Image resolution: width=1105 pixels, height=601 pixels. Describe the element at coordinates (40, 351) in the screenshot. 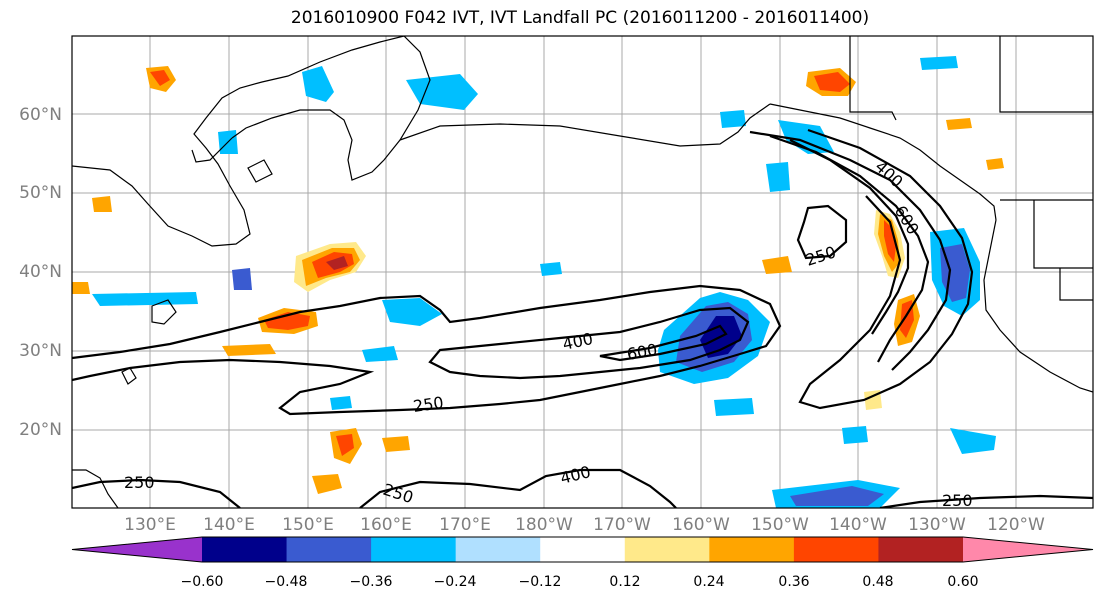

I see `lat-tick-label: 30°N` at that location.